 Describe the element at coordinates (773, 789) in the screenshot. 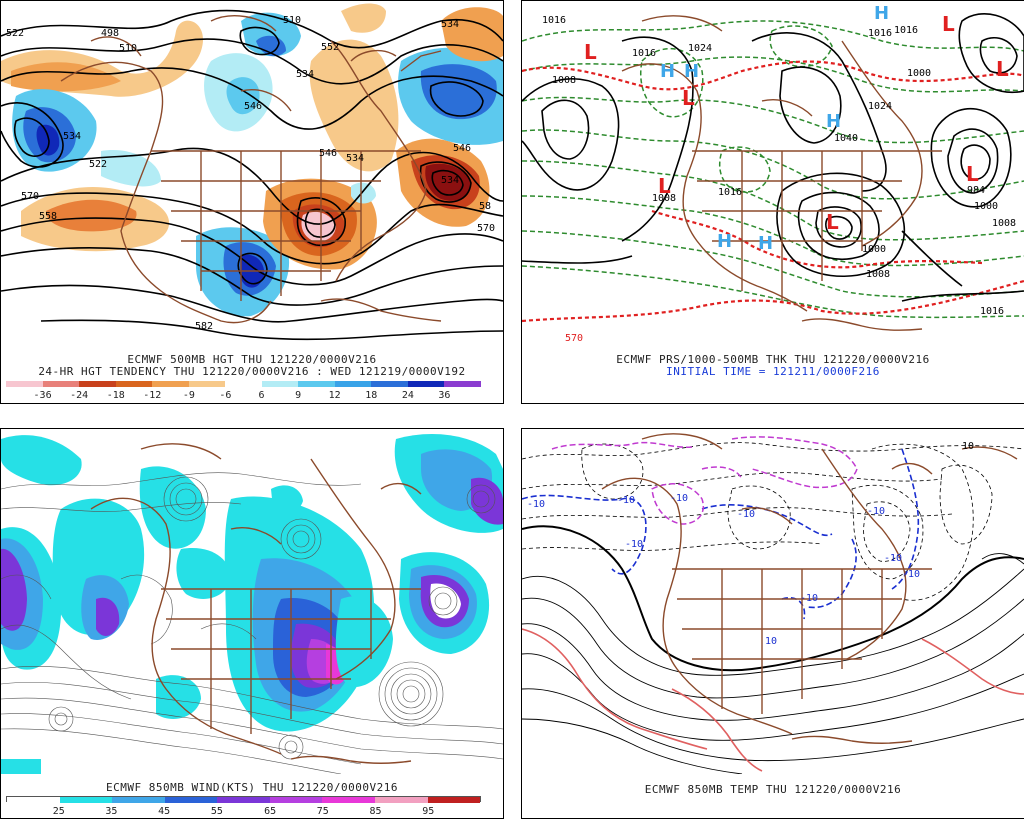

I see `panel-title: ECMWF 850MB TEMP THU 121220/0000V216` at that location.